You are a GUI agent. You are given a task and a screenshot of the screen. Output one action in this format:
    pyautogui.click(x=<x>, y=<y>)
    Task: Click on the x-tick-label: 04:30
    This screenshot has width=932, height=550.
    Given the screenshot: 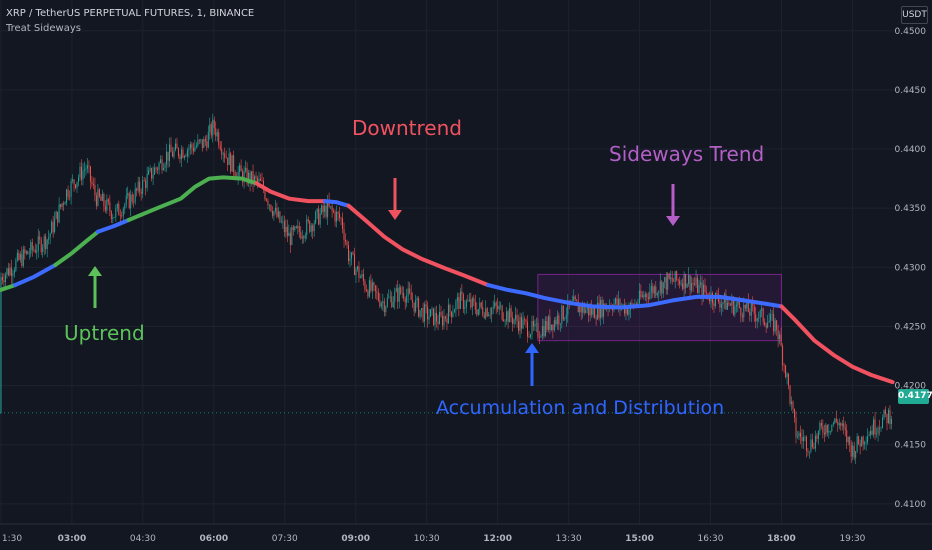 What is the action you would take?
    pyautogui.click(x=143, y=539)
    